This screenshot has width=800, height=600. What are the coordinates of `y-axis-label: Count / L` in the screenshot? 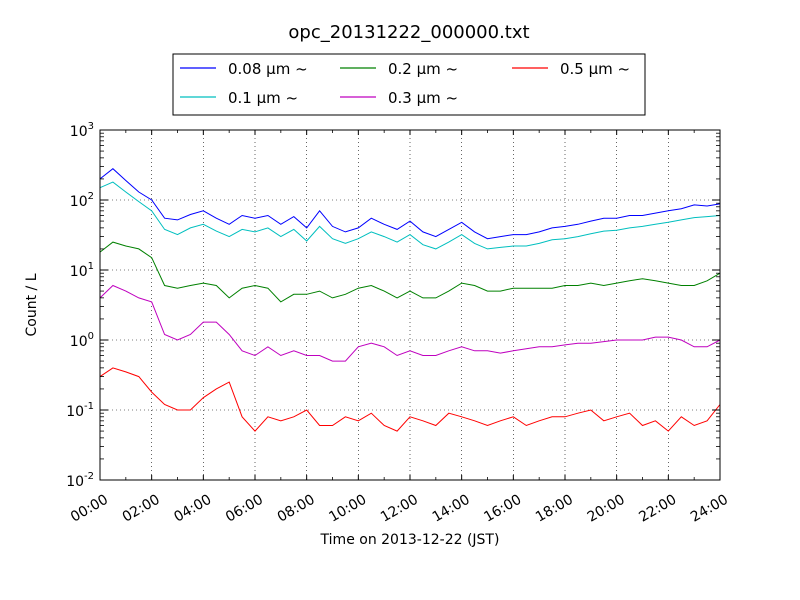 It's located at (32, 304).